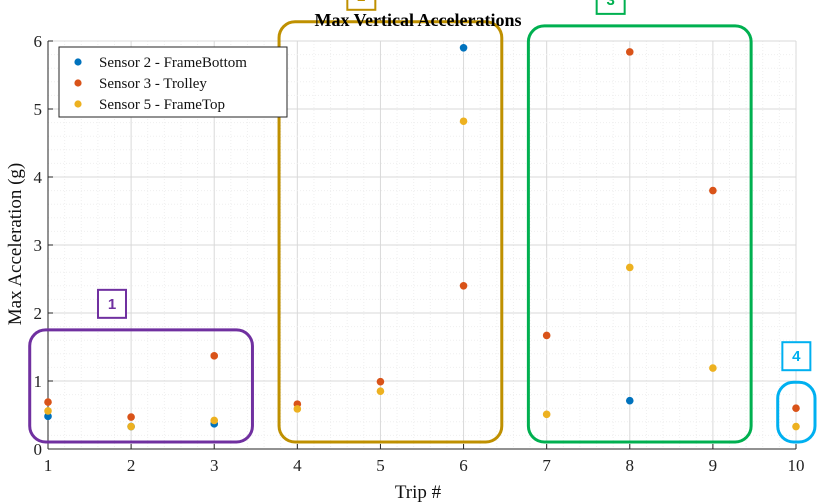 The height and width of the screenshot is (502, 817). What do you see at coordinates (380, 465) in the screenshot?
I see `x-tick-label: 5` at bounding box center [380, 465].